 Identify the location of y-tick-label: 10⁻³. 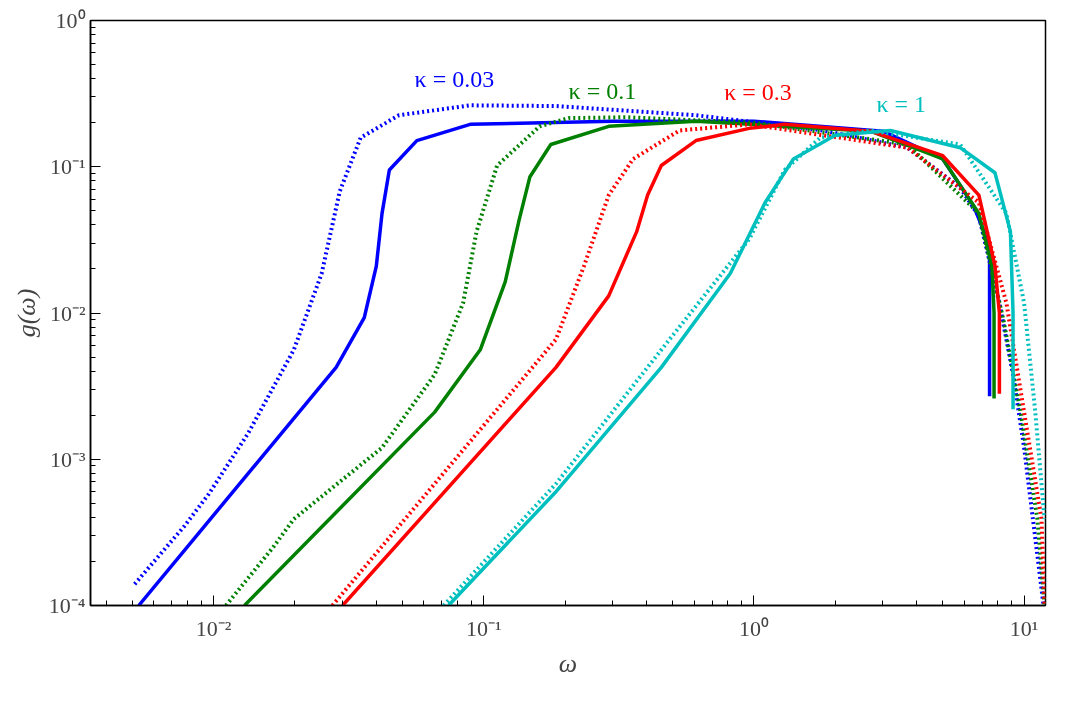
(67, 459).